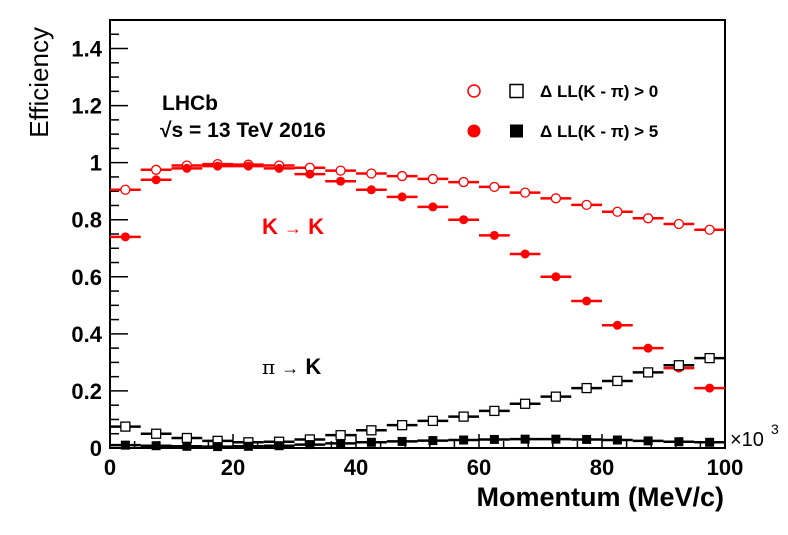  What do you see at coordinates (86, 277) in the screenshot?
I see `y-tick-label: 0.6` at bounding box center [86, 277].